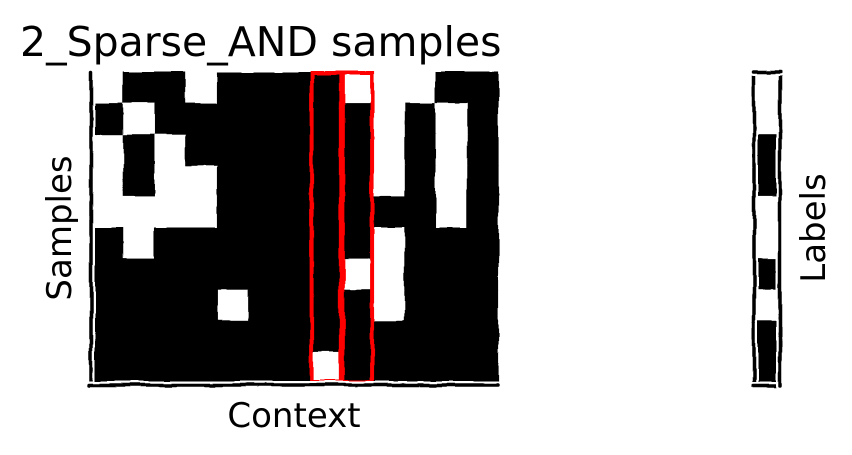 Image resolution: width=852 pixels, height=455 pixels. What do you see at coordinates (482, 150) in the screenshot?
I see `matrix-cell-r2-c12` at bounding box center [482, 150].